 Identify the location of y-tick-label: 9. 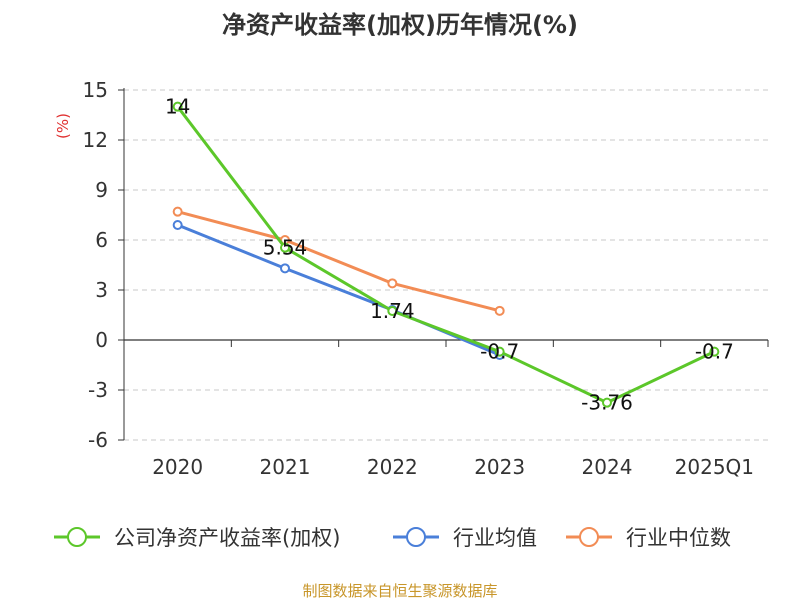
(101, 190).